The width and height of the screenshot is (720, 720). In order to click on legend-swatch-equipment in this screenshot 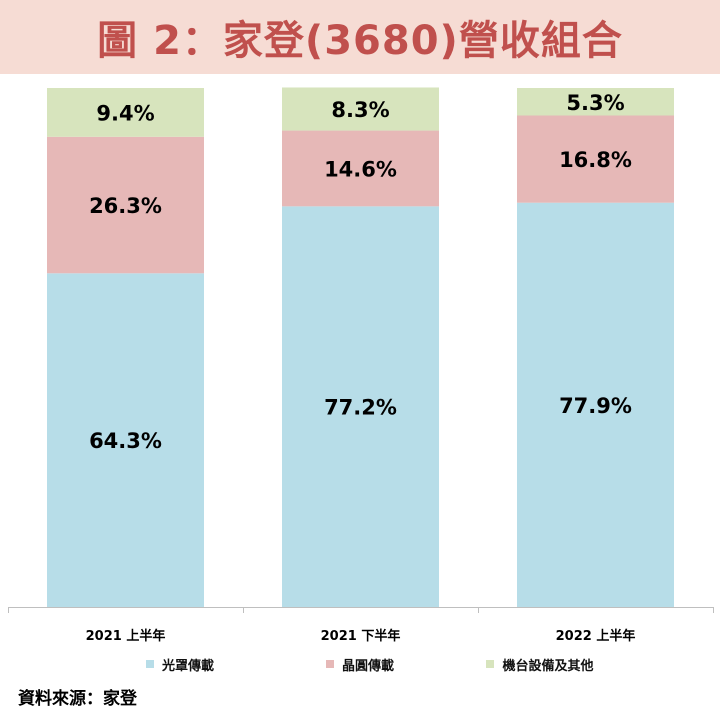, I will do `click(490, 664)`.